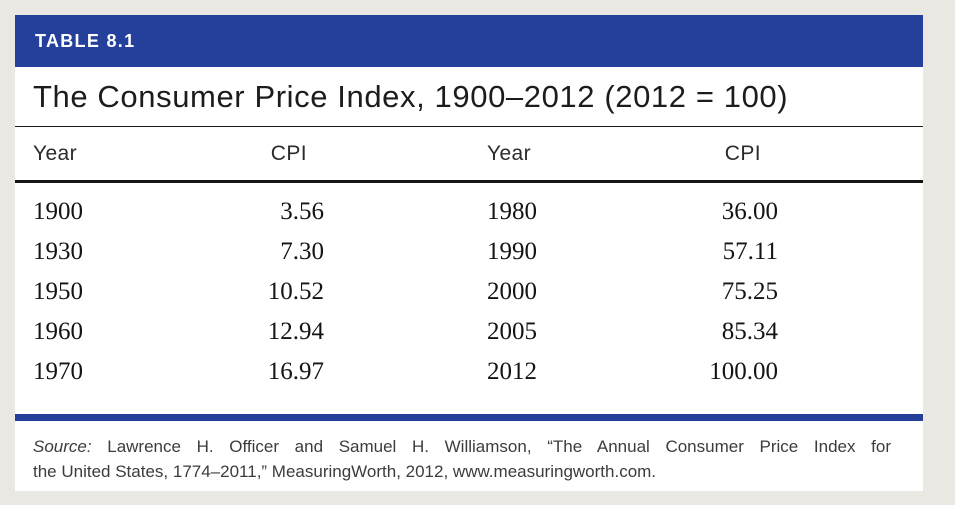 Image resolution: width=955 pixels, height=505 pixels. Describe the element at coordinates (288, 153) in the screenshot. I see `column-header-cpi-1: CPI` at that location.